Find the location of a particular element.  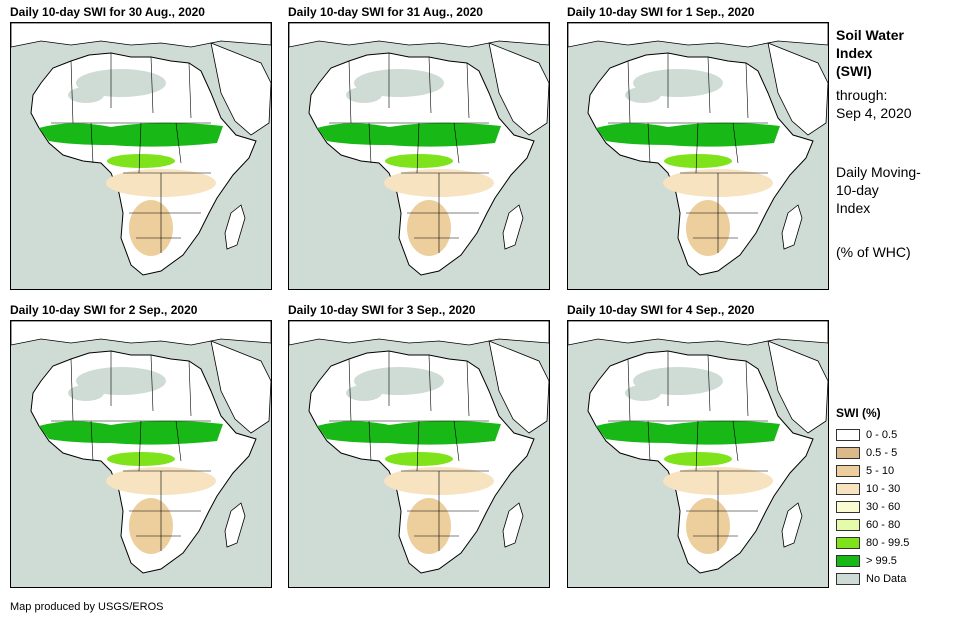

index-title: Soil Water Index (SWI) is located at coordinates (870, 53).